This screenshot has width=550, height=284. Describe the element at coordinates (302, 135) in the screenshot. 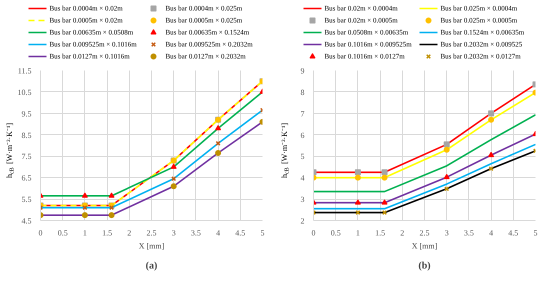

I see `y-tick-label: 6` at that location.